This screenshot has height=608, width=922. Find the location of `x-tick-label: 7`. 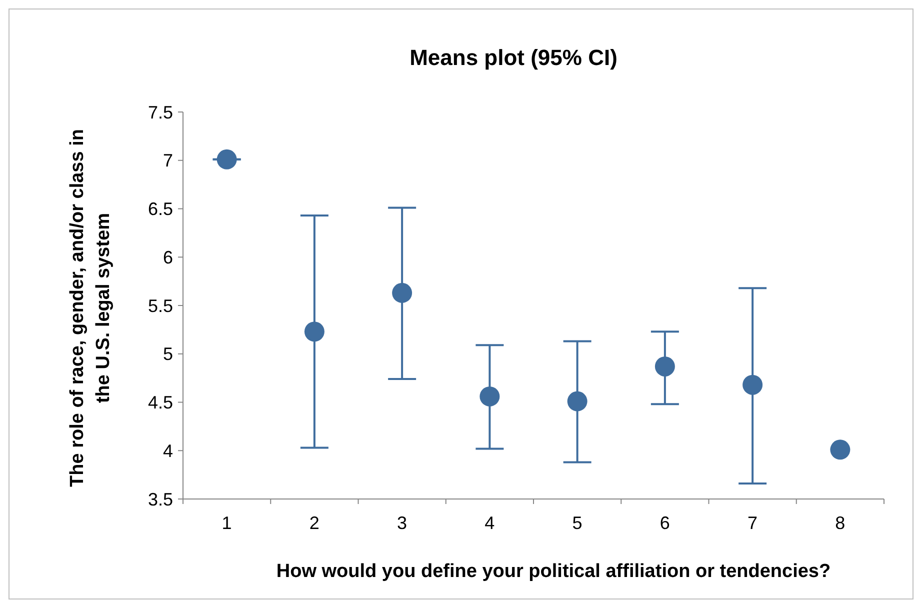

x-tick-label: 7 is located at coordinates (753, 523).